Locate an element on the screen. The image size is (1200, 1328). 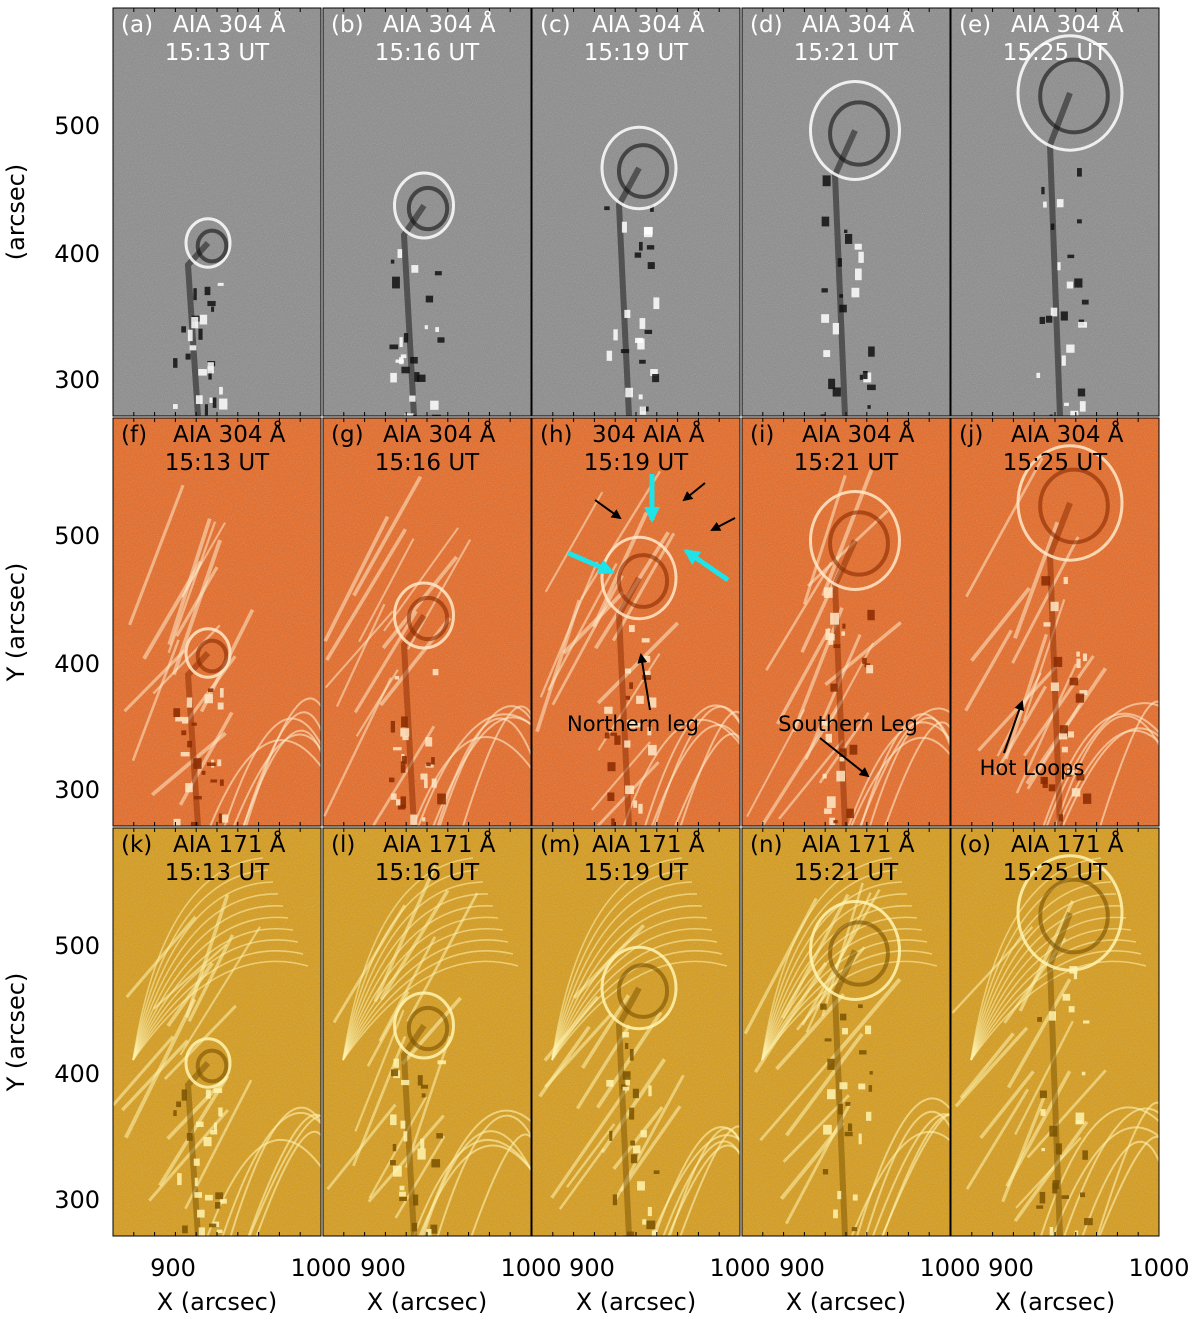
panel-n: (n) AIA 171 Å15:21 UT is located at coordinates (846, 1032).